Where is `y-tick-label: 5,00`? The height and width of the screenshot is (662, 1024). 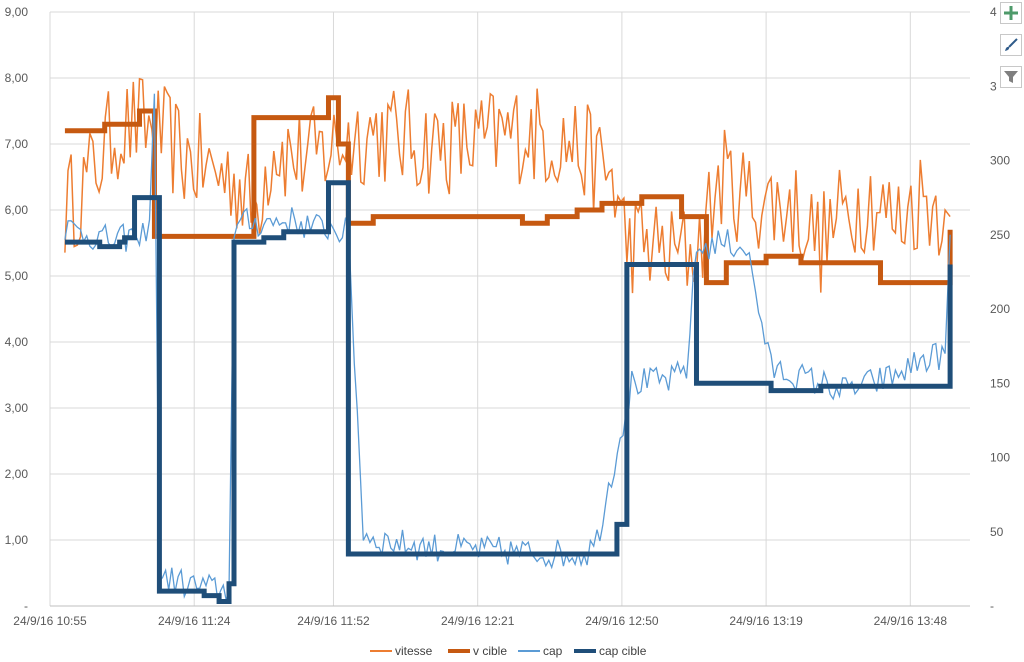
y-tick-label: 5,00 is located at coordinates (17, 276).